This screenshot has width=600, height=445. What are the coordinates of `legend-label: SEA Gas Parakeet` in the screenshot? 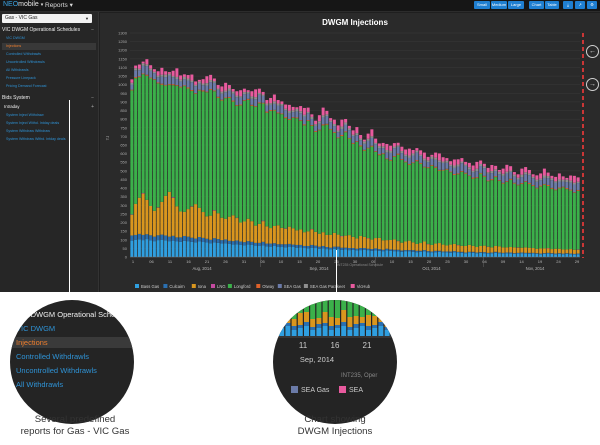 It's located at (328, 286).